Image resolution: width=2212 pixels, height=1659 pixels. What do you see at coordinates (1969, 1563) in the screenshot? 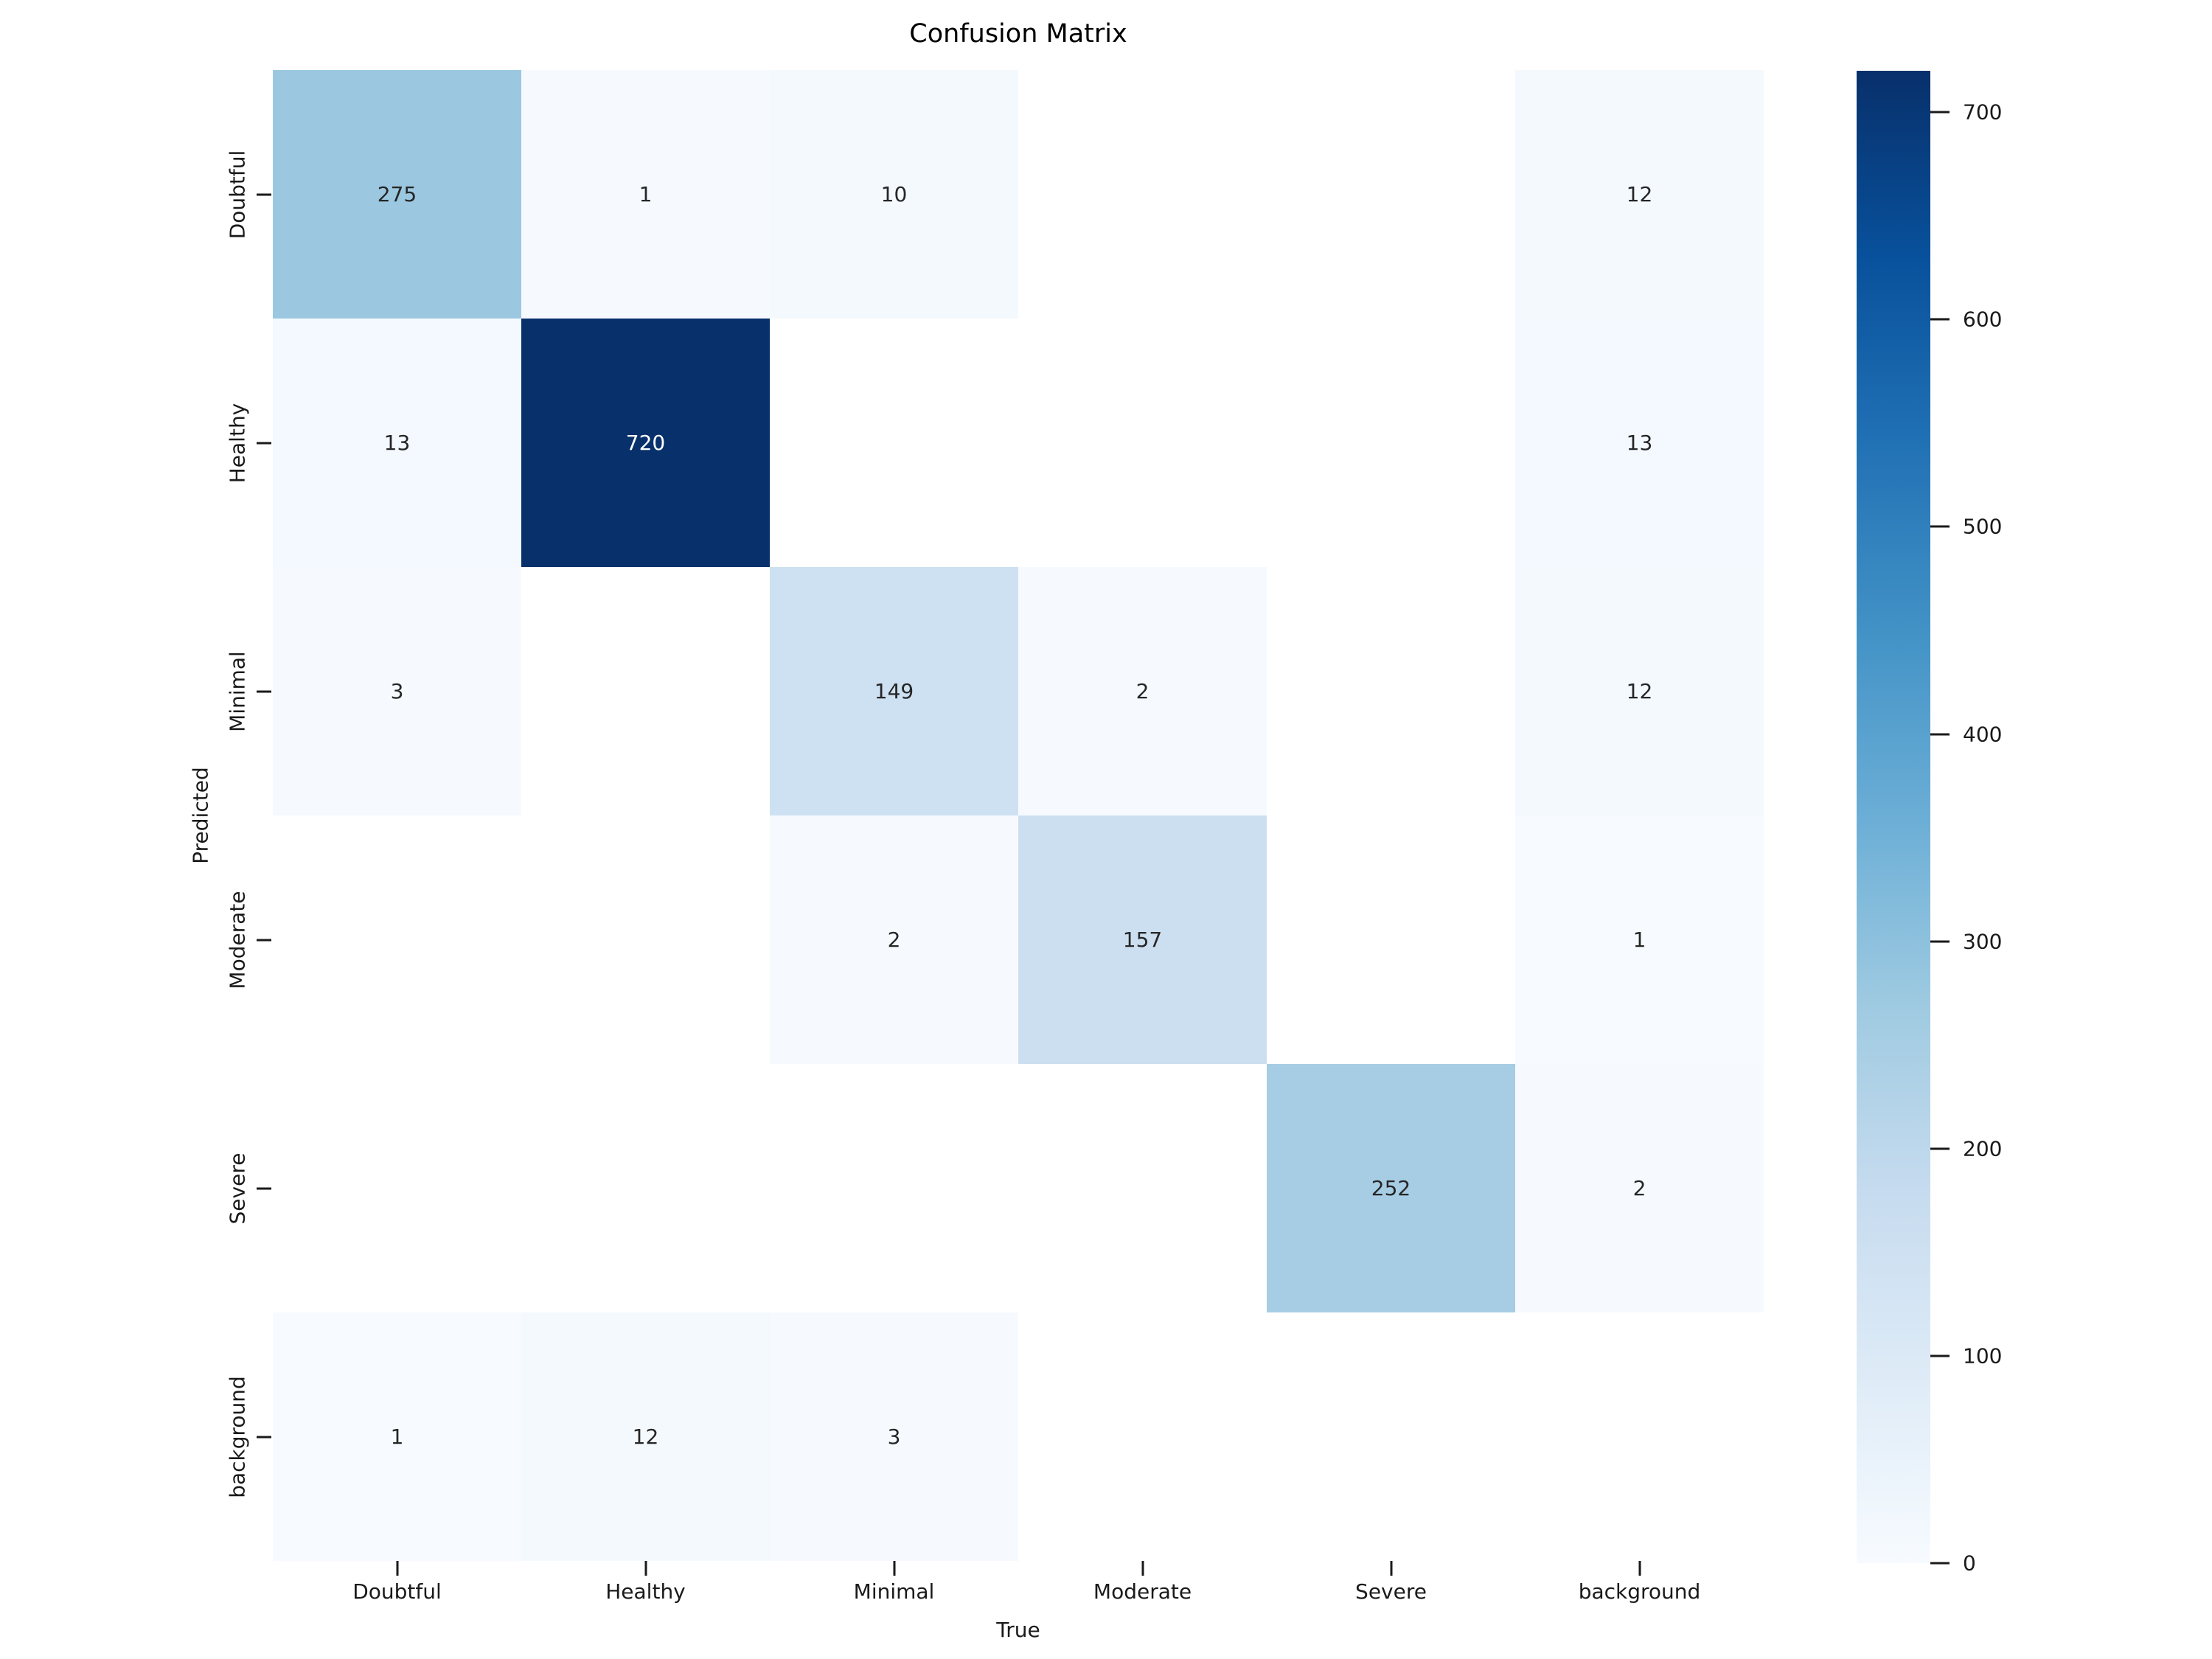
I see `colorbar-tick-label: 0` at bounding box center [1969, 1563].